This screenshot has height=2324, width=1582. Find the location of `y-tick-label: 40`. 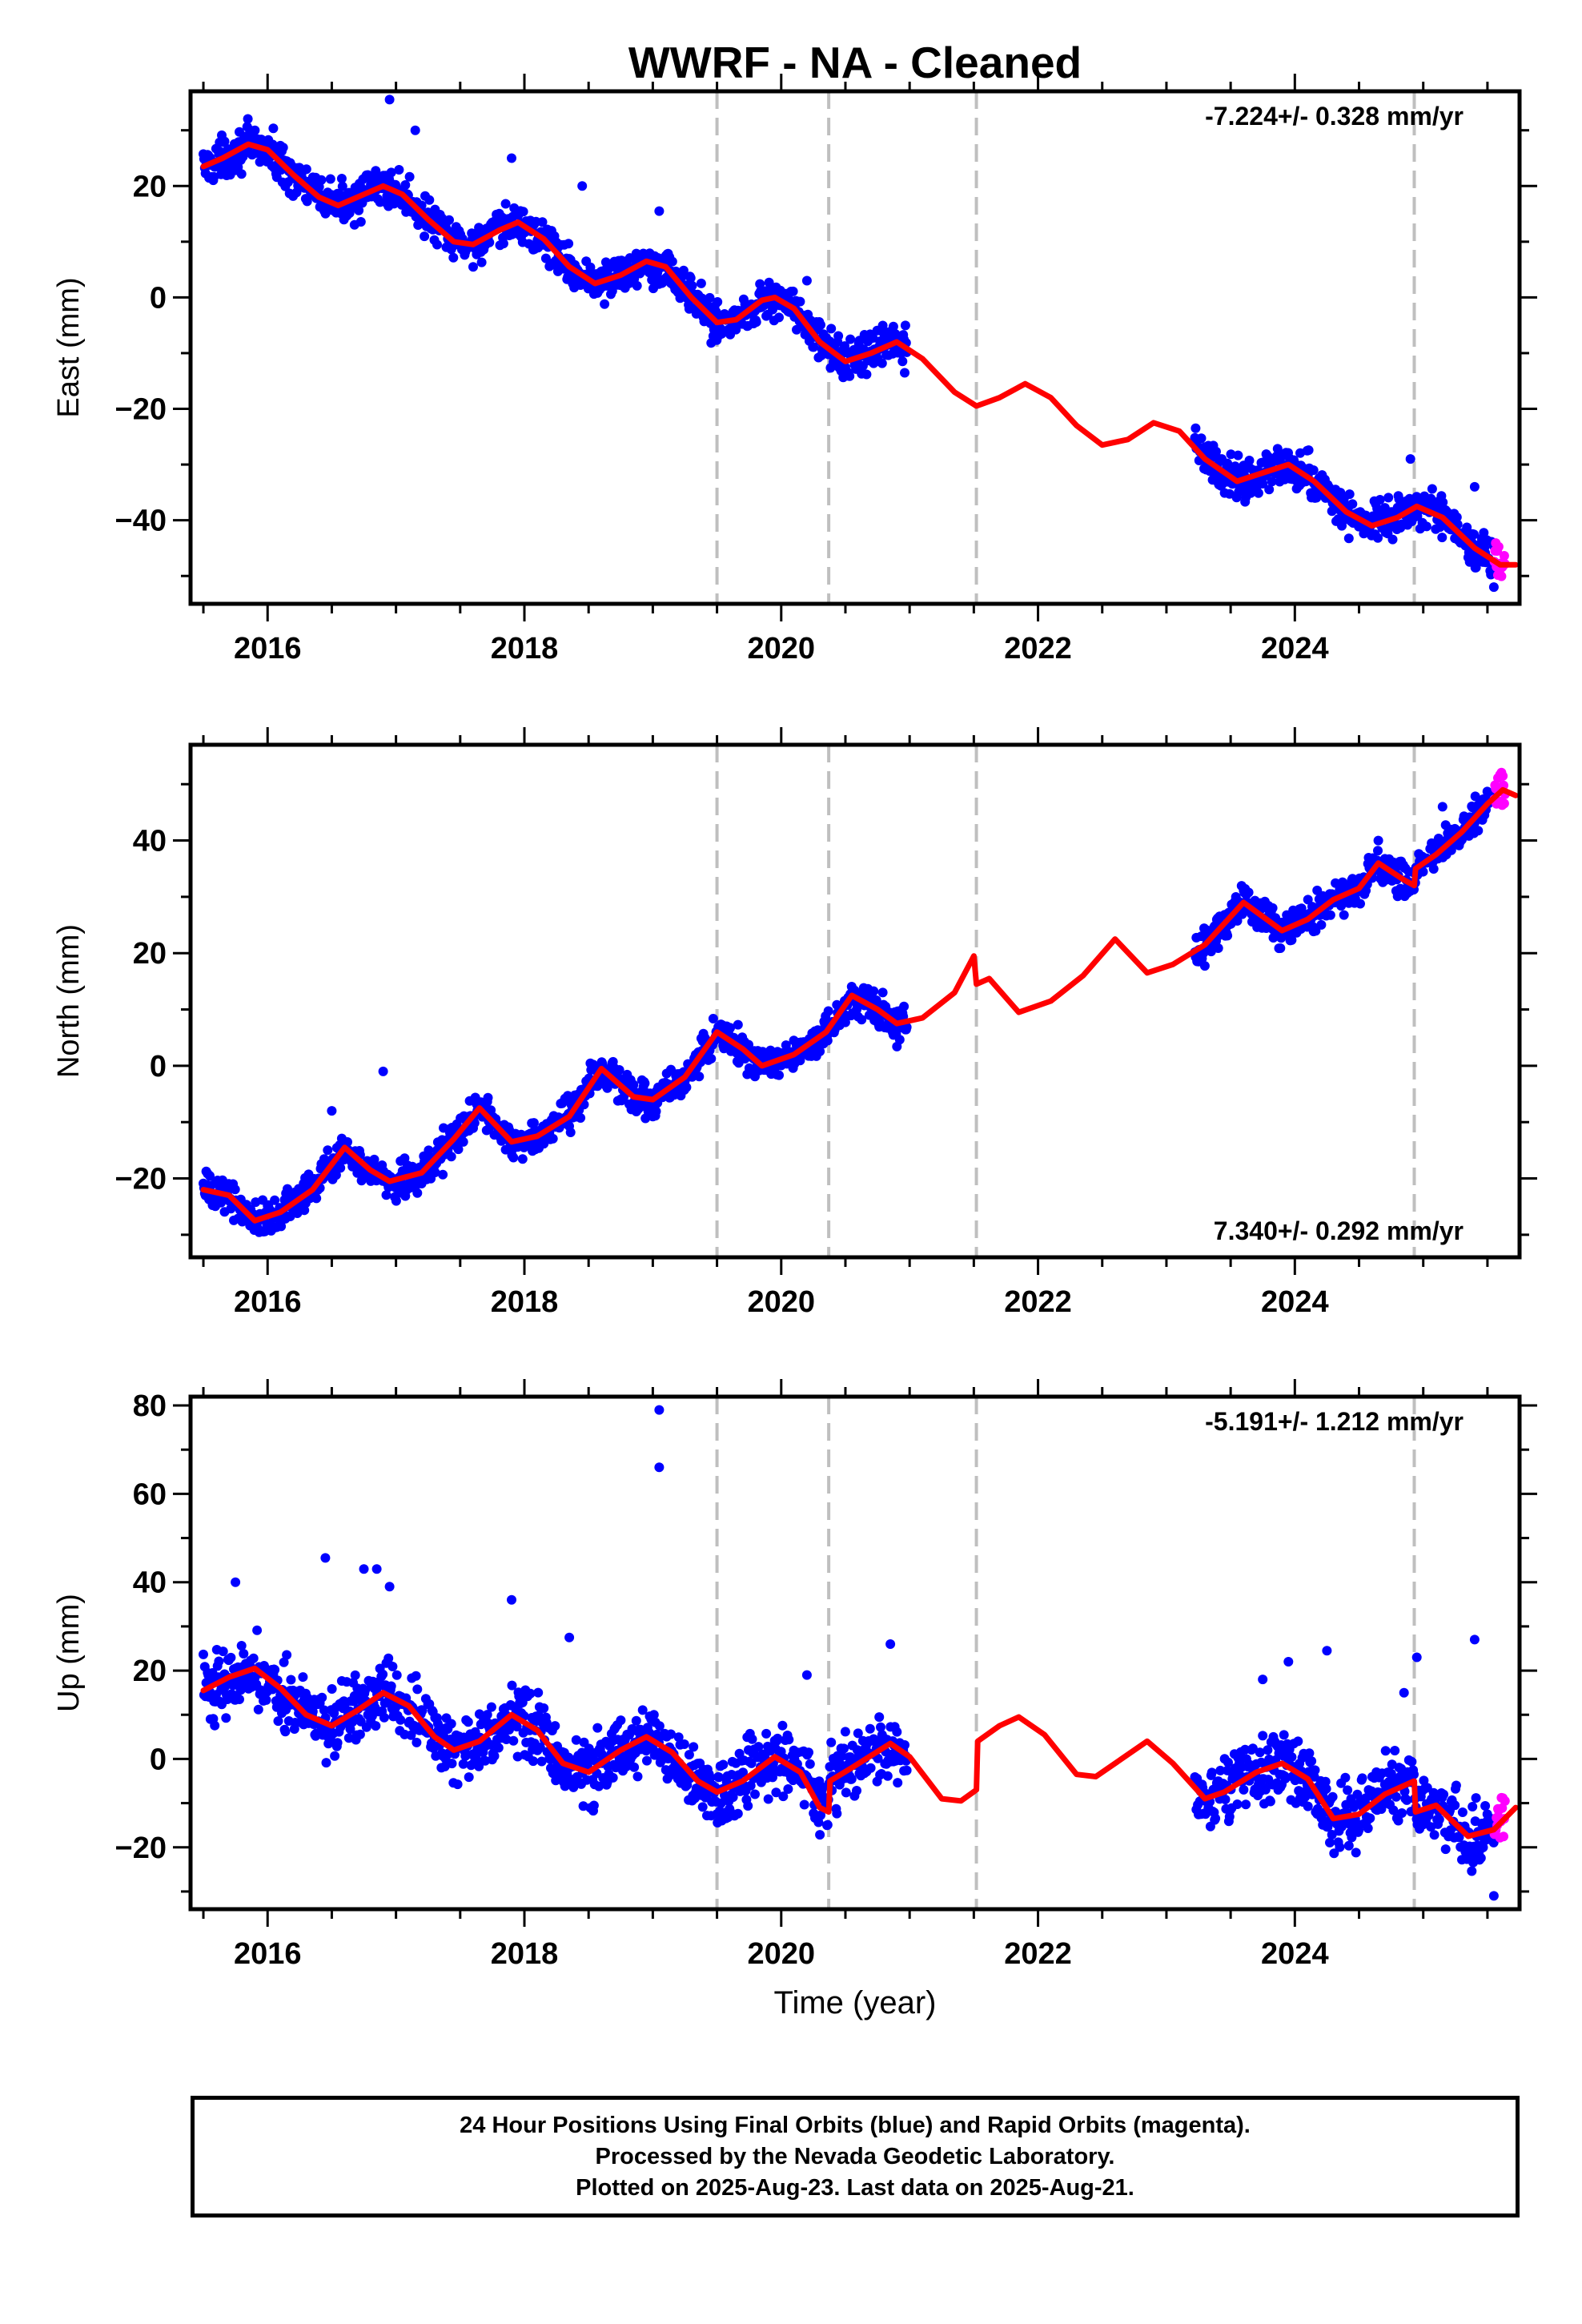

y-tick-label: 40 is located at coordinates (150, 1583).